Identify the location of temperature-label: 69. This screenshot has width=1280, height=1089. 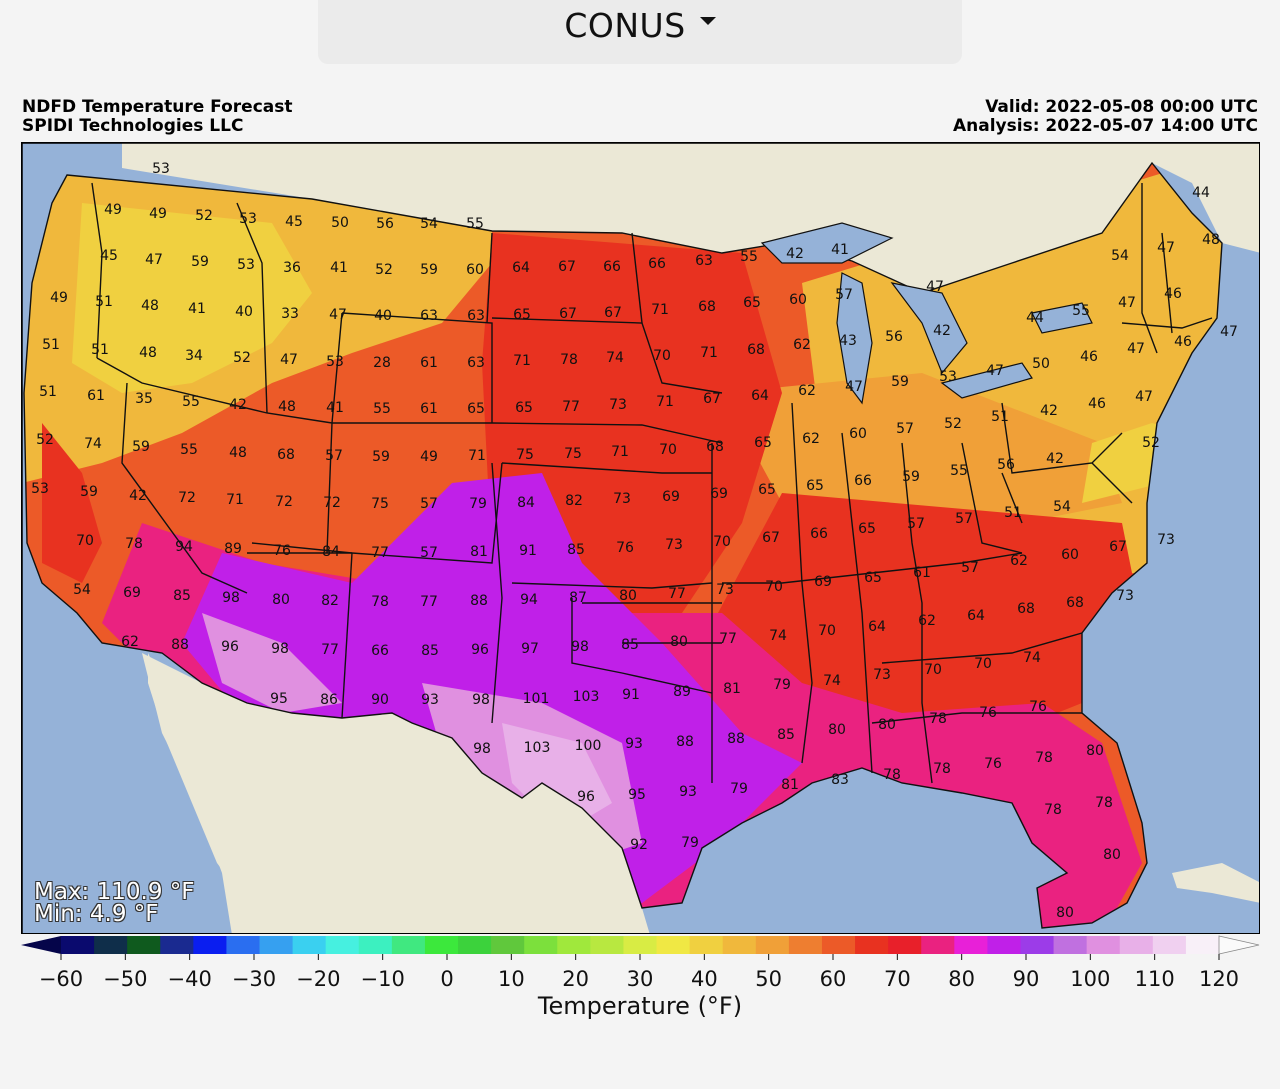
(671, 497).